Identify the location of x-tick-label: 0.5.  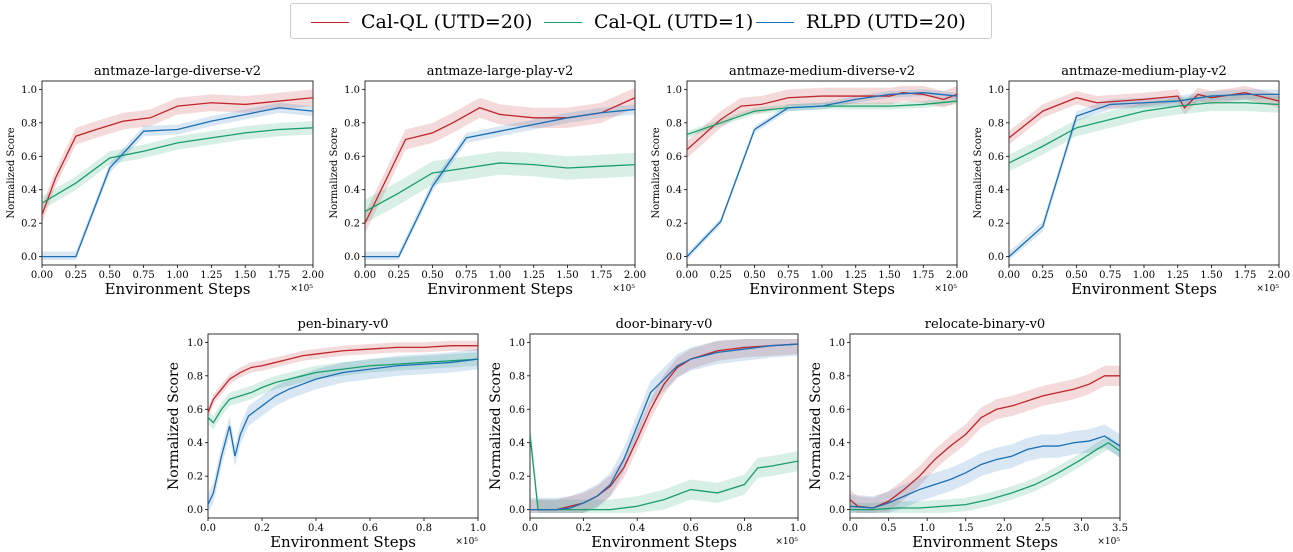
(889, 528).